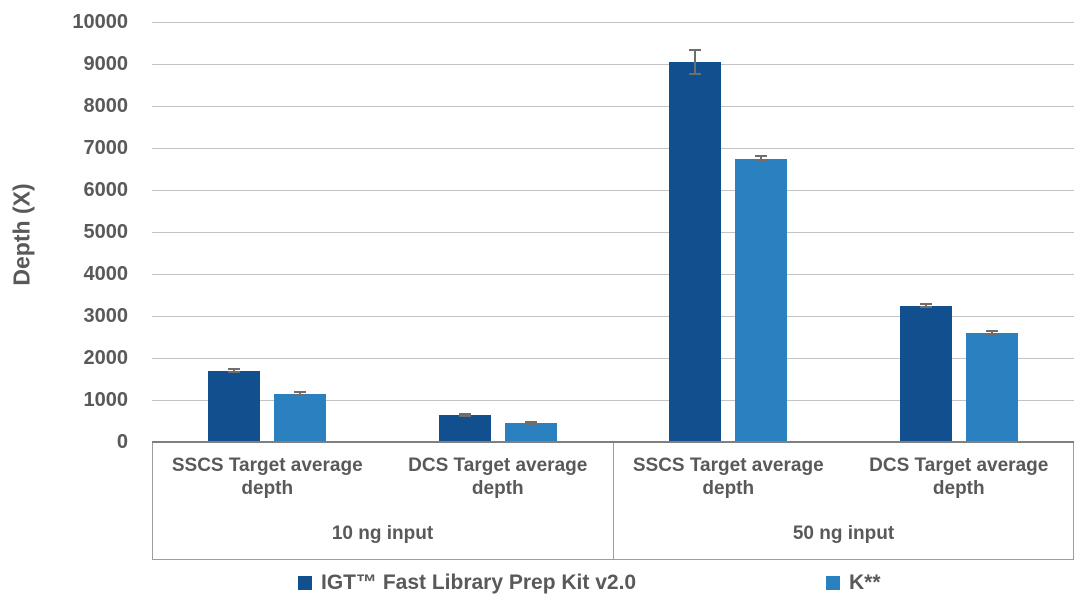  Describe the element at coordinates (305, 583) in the screenshot. I see `legend-swatch-igt` at that location.